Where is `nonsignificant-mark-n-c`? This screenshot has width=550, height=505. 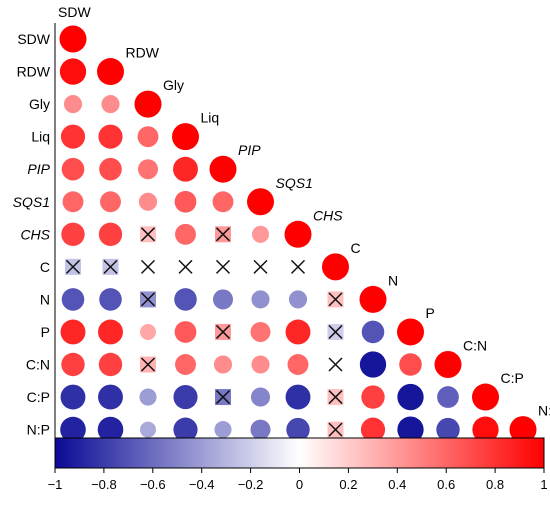 nonsignificant-mark-n-c is located at coordinates (335, 299).